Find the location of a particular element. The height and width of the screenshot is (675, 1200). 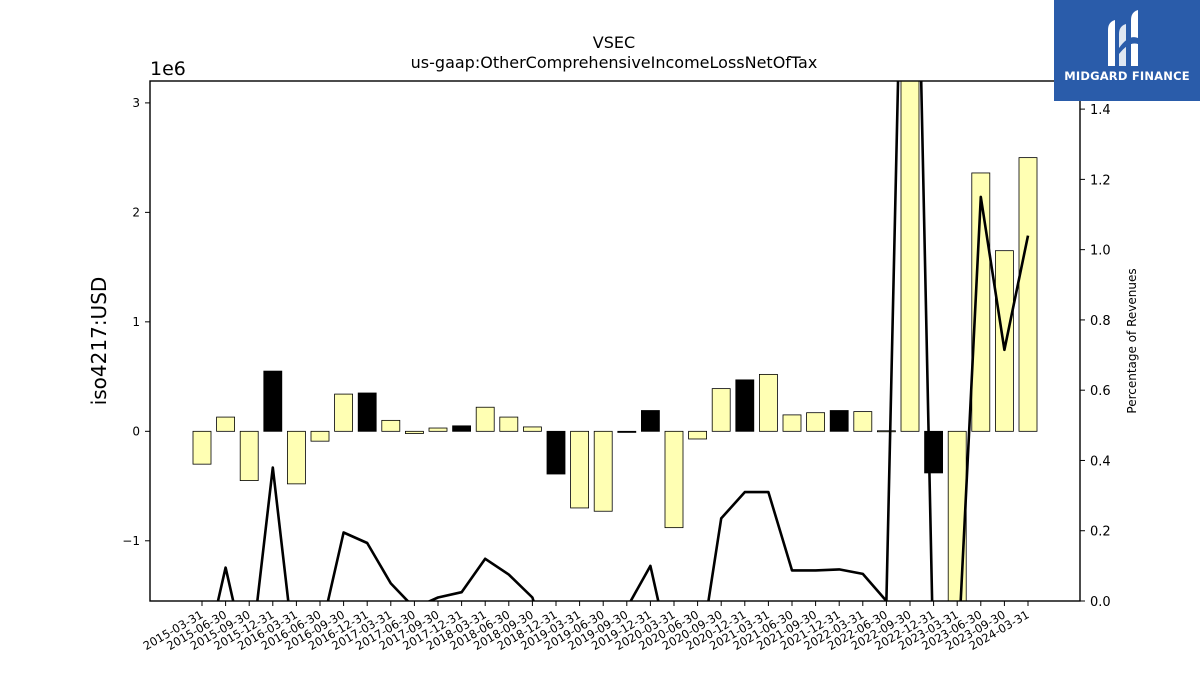

midgard-finance-logo: MIDGARD FINANCE is located at coordinates (1127, 50).